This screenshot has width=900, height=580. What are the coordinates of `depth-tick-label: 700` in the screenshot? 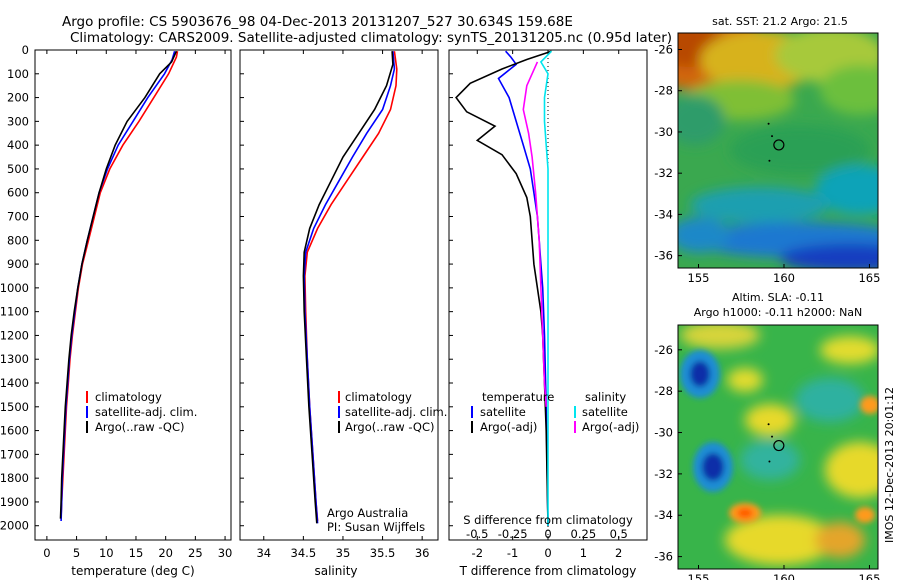 It's located at (18, 217).